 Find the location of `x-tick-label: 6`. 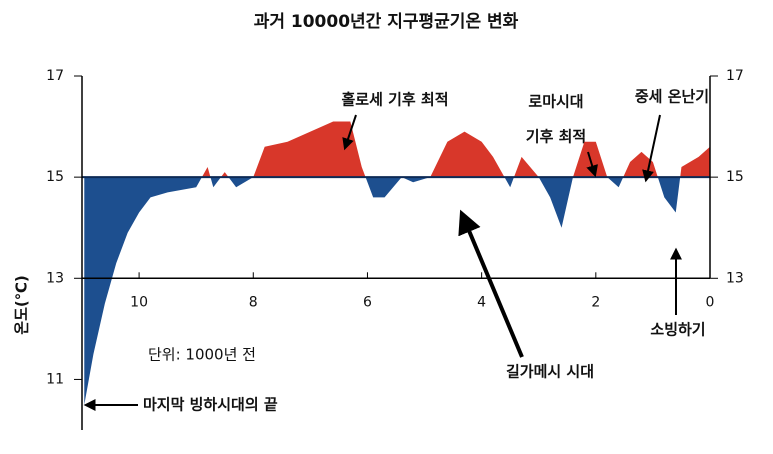

x-tick-label: 6 is located at coordinates (367, 302).